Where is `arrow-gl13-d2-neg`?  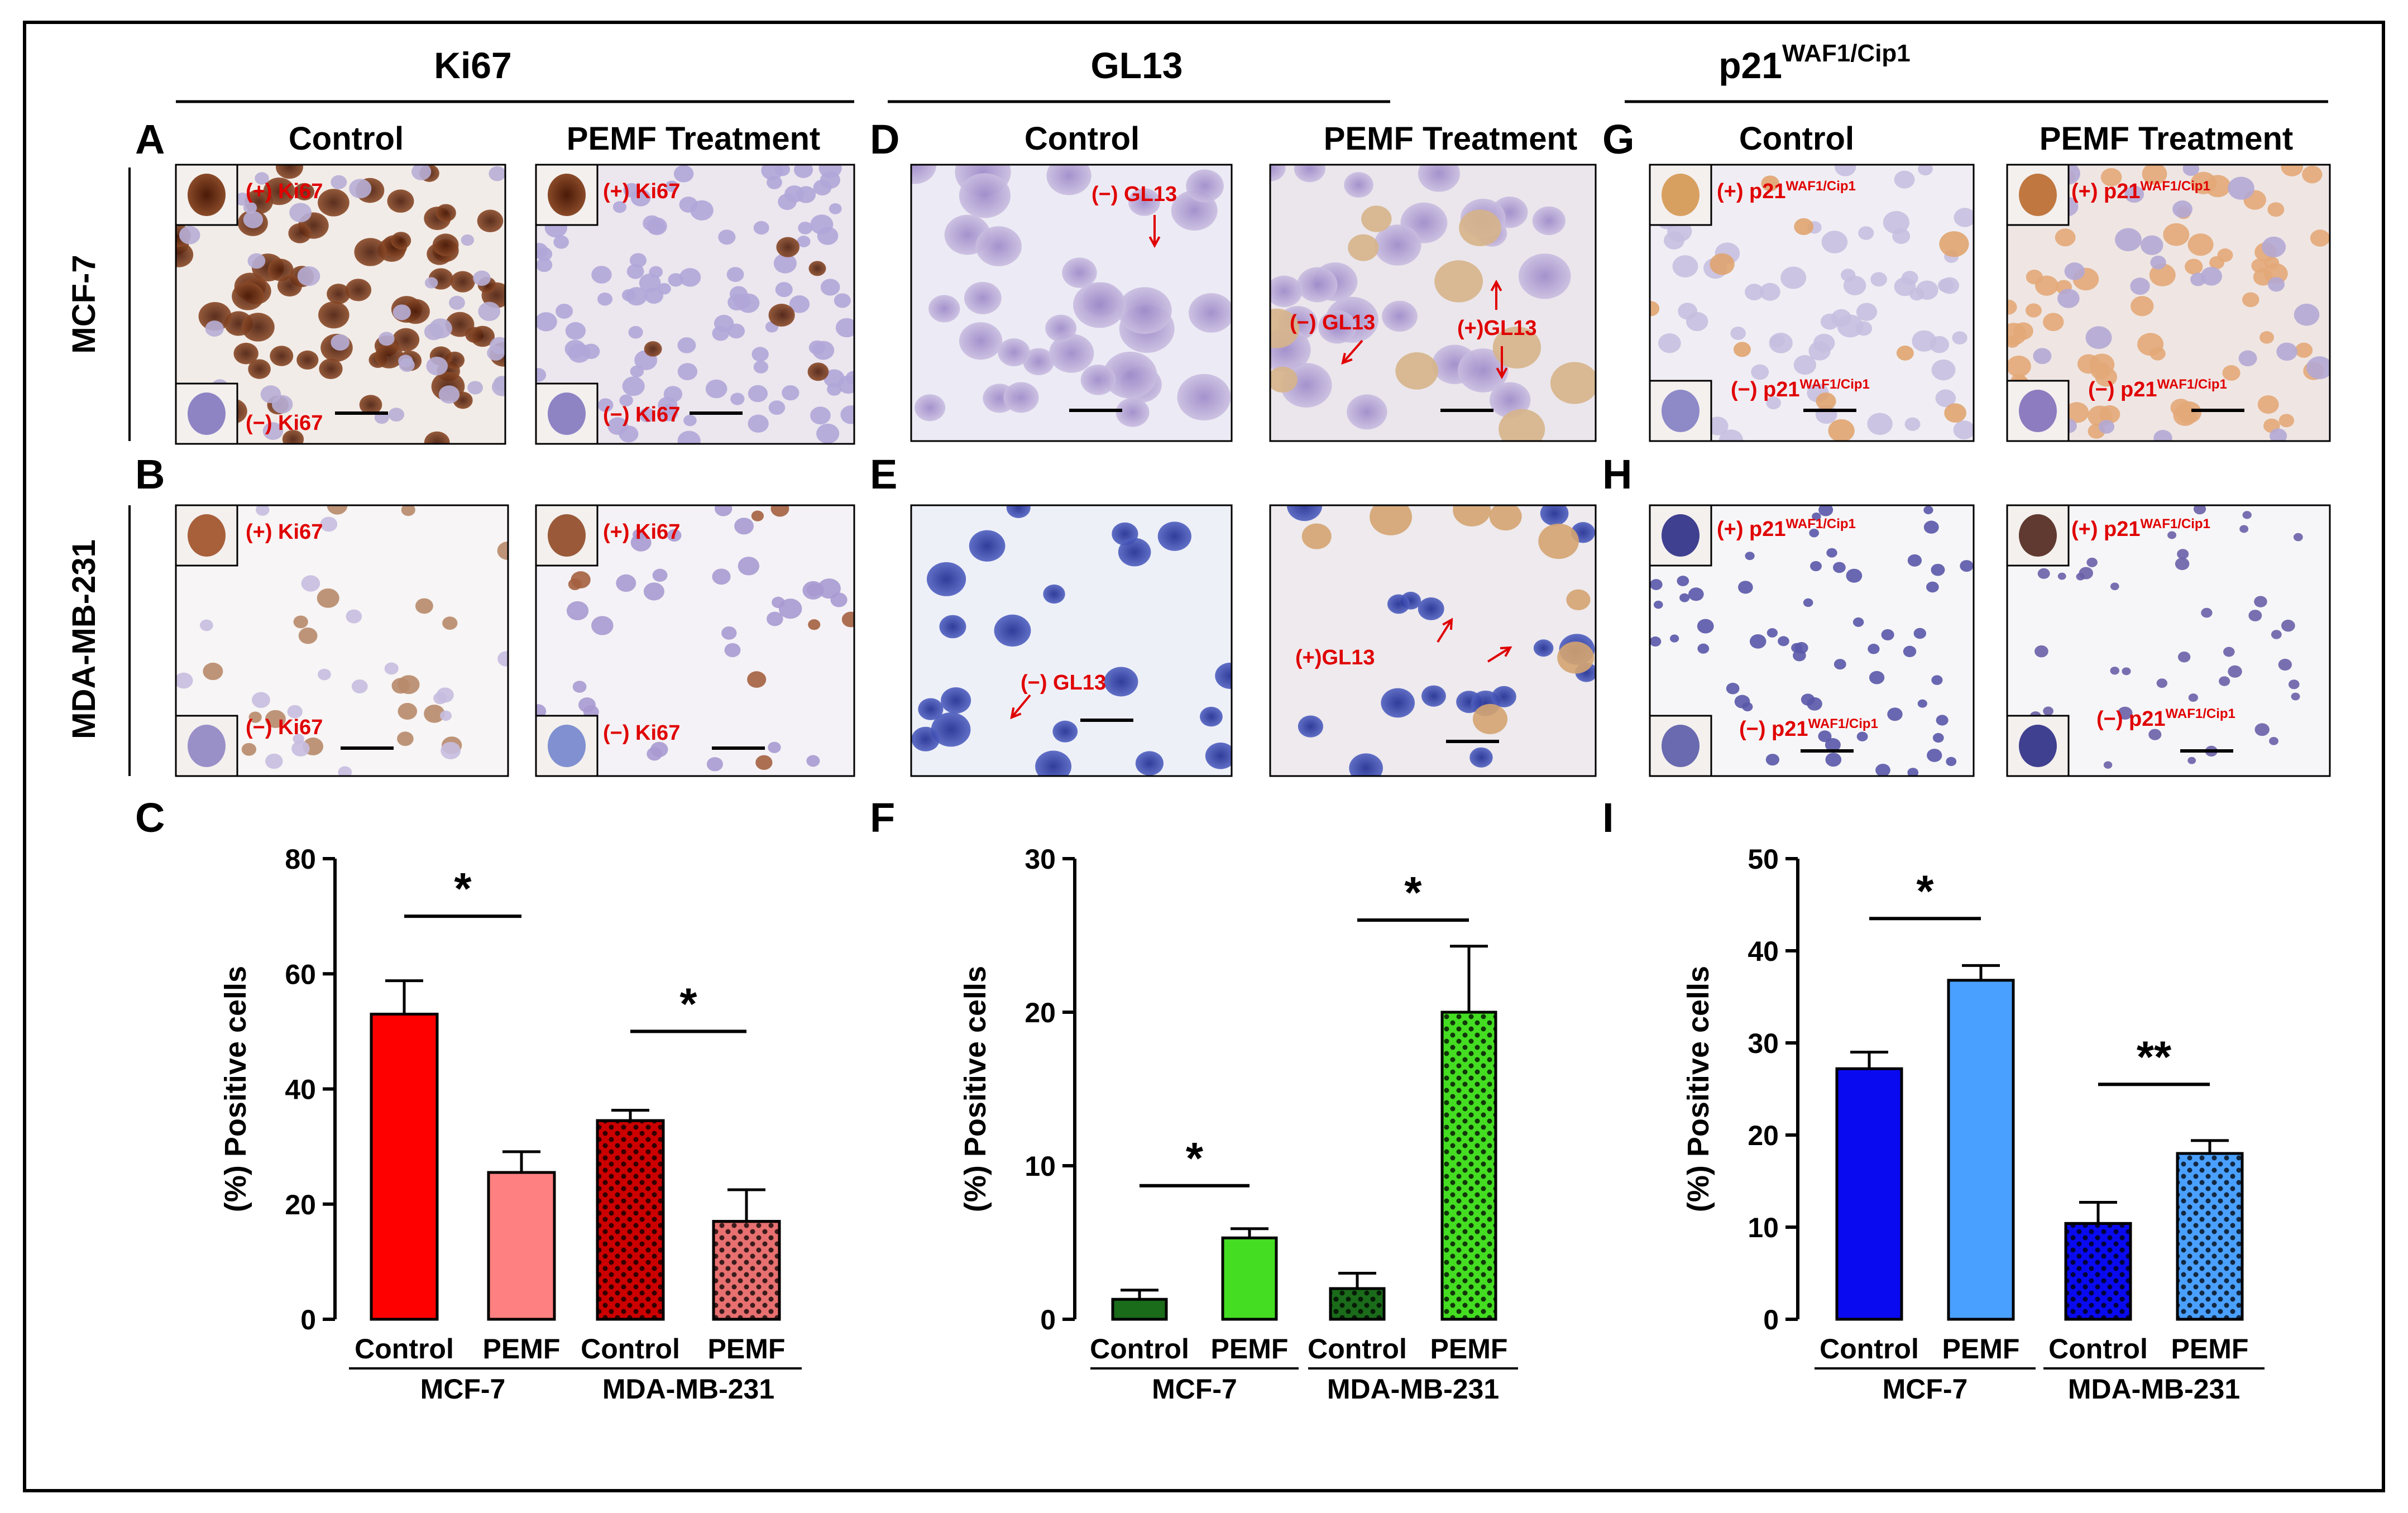 arrow-gl13-d2-neg is located at coordinates (1352, 352).